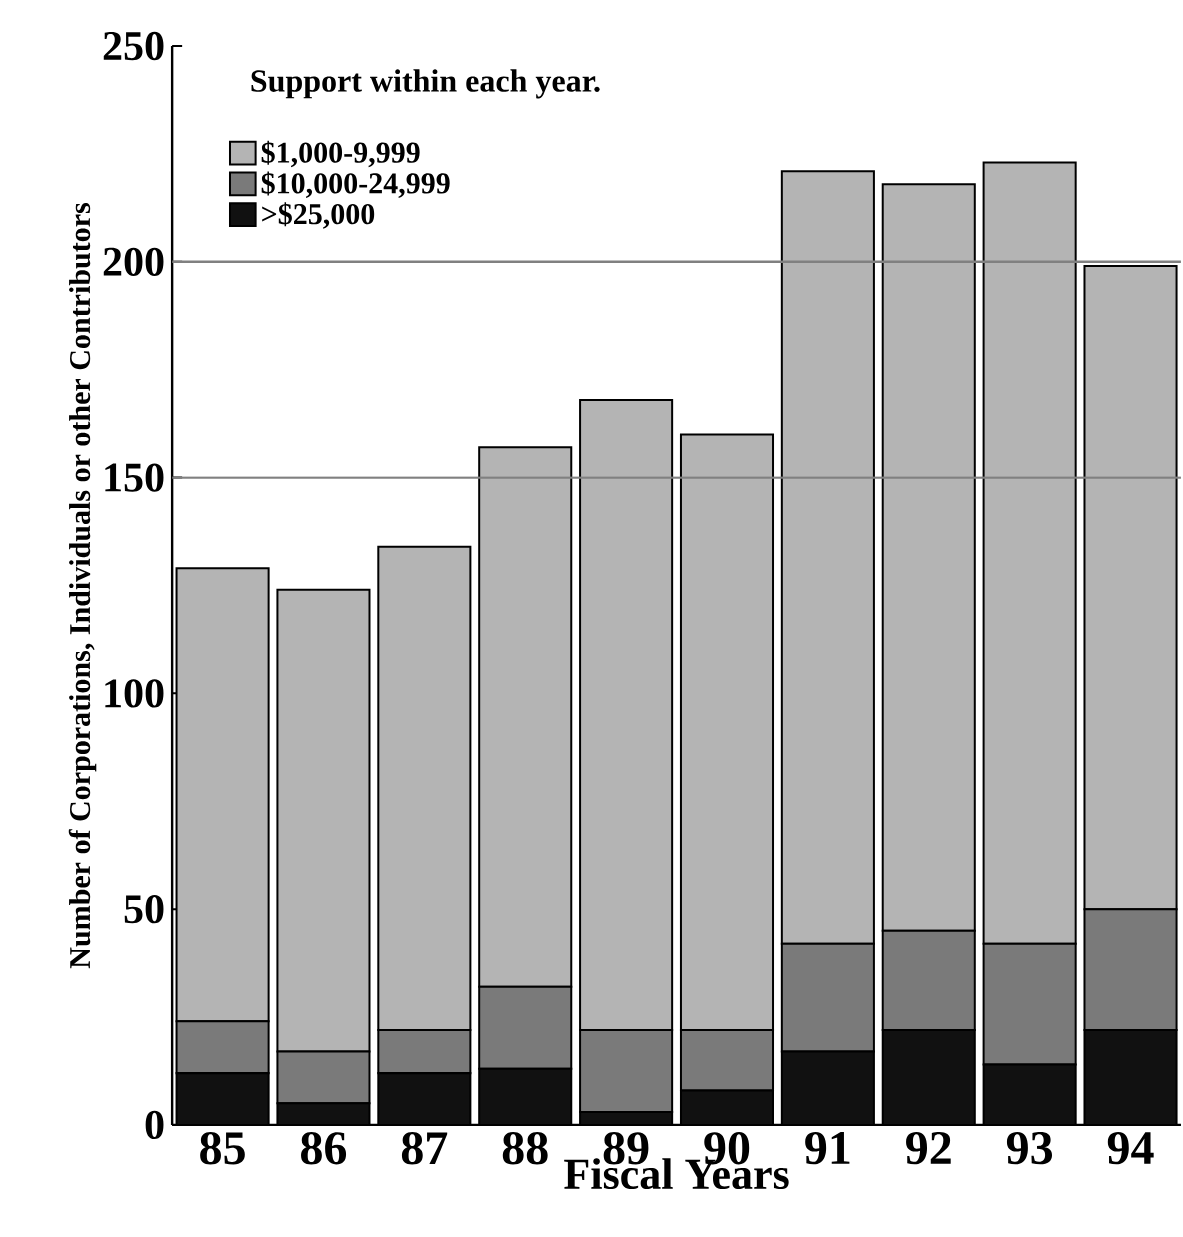 Image resolution: width=1183 pixels, height=1237 pixels. What do you see at coordinates (355, 184) in the screenshot?
I see `legend-label: $10,000-24,999` at bounding box center [355, 184].